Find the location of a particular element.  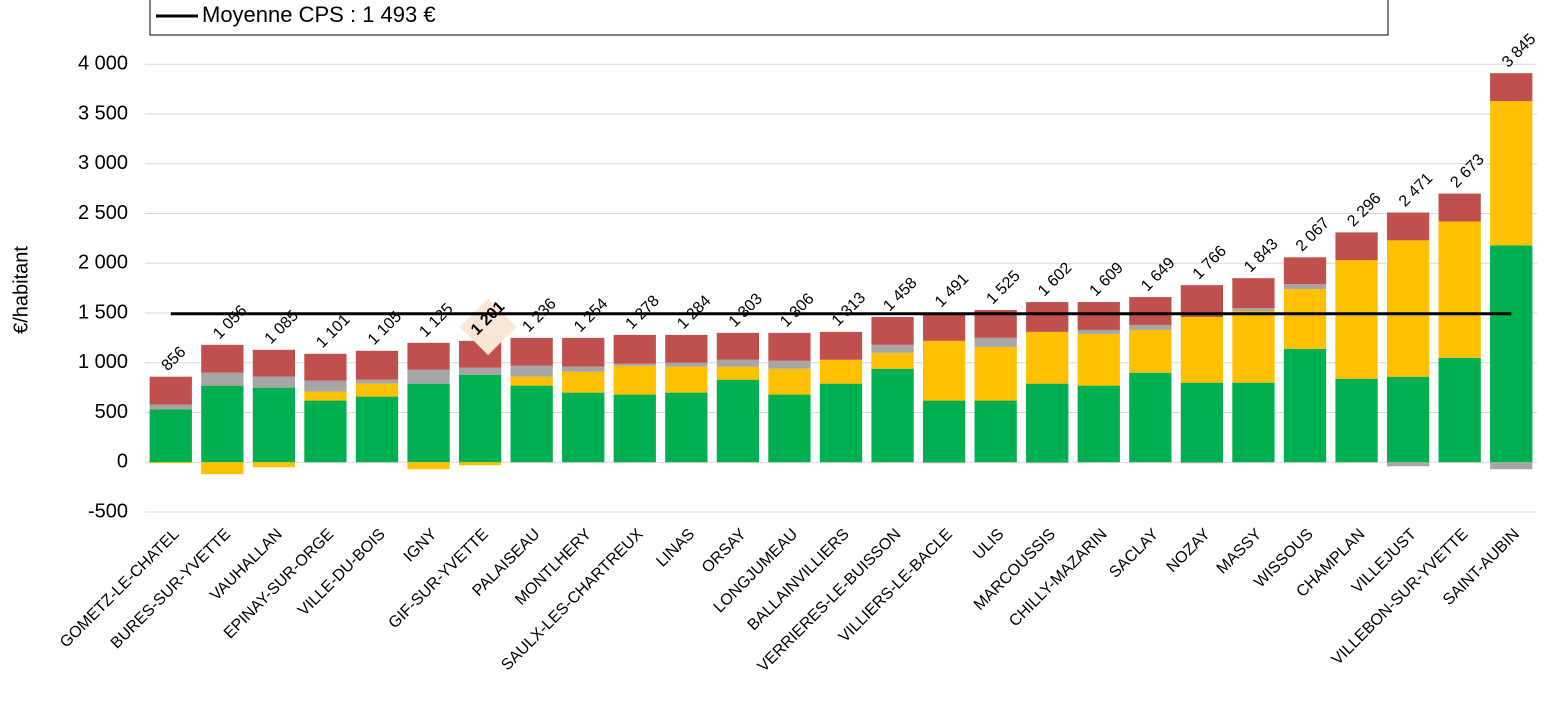

y-tick-label: 1 500 is located at coordinates (103, 312).